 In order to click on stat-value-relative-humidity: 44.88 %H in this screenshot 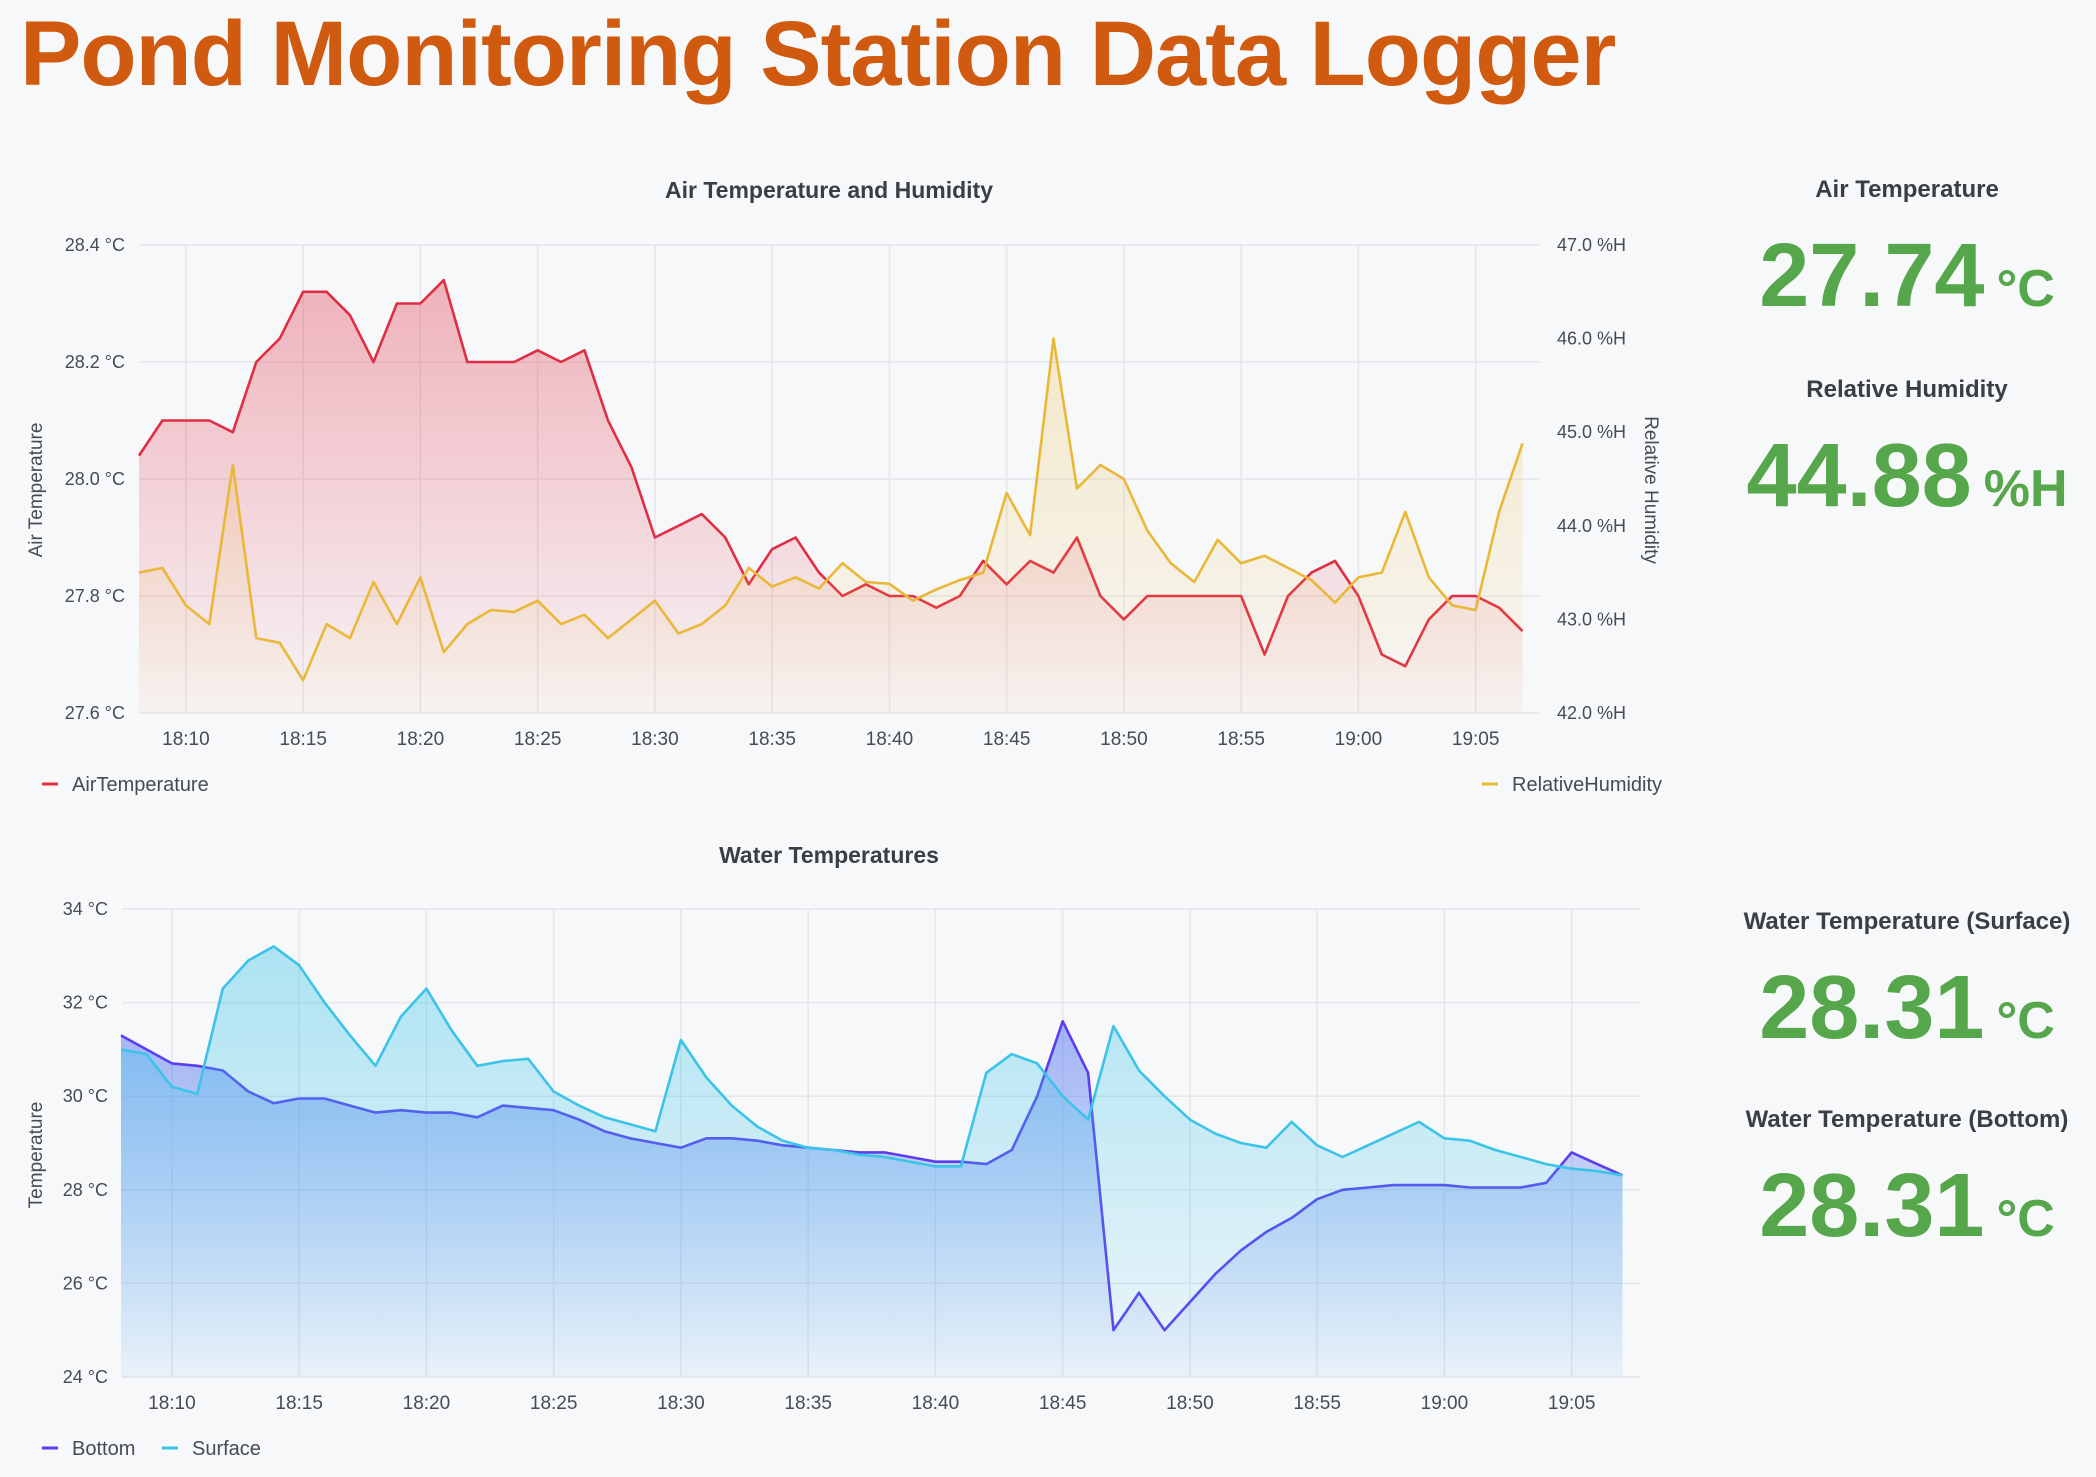, I will do `click(1898, 476)`.